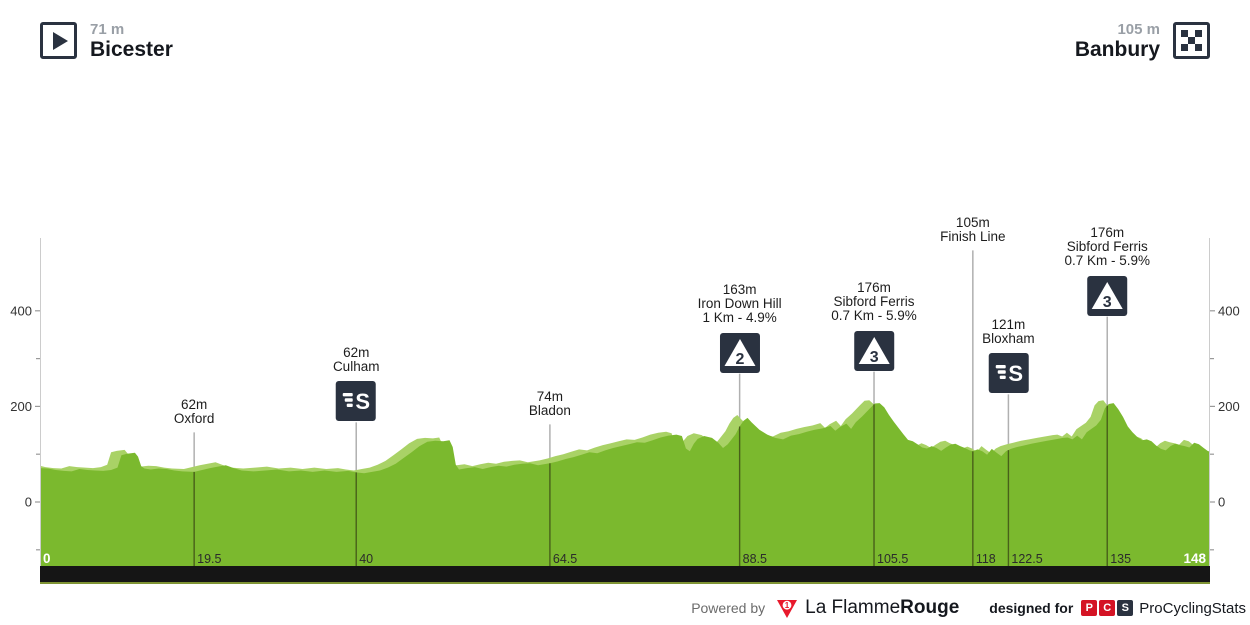 The width and height of the screenshot is (1250, 625). What do you see at coordinates (1120, 559) in the screenshot?
I see `x-axis-label: 135` at bounding box center [1120, 559].